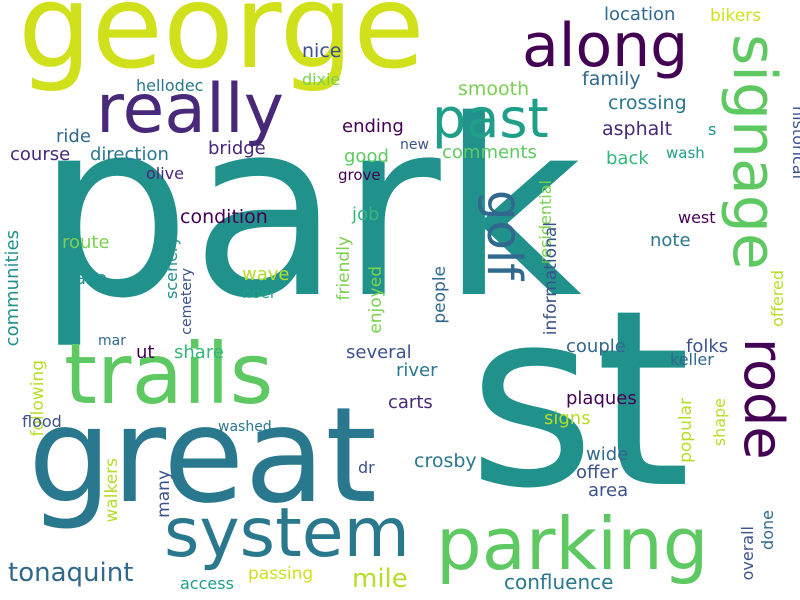 The image size is (800, 600). What do you see at coordinates (366, 467) in the screenshot?
I see `word-dr: dr` at bounding box center [366, 467].